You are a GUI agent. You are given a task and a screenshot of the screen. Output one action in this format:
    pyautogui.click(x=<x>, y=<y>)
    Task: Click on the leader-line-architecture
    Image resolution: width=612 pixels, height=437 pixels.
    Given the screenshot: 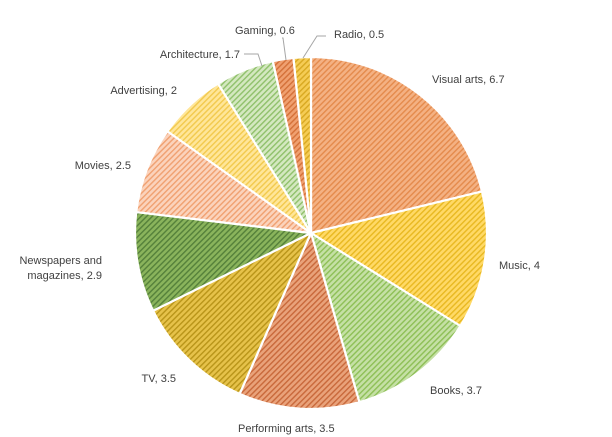 What is the action you would take?
    pyautogui.click(x=253, y=60)
    